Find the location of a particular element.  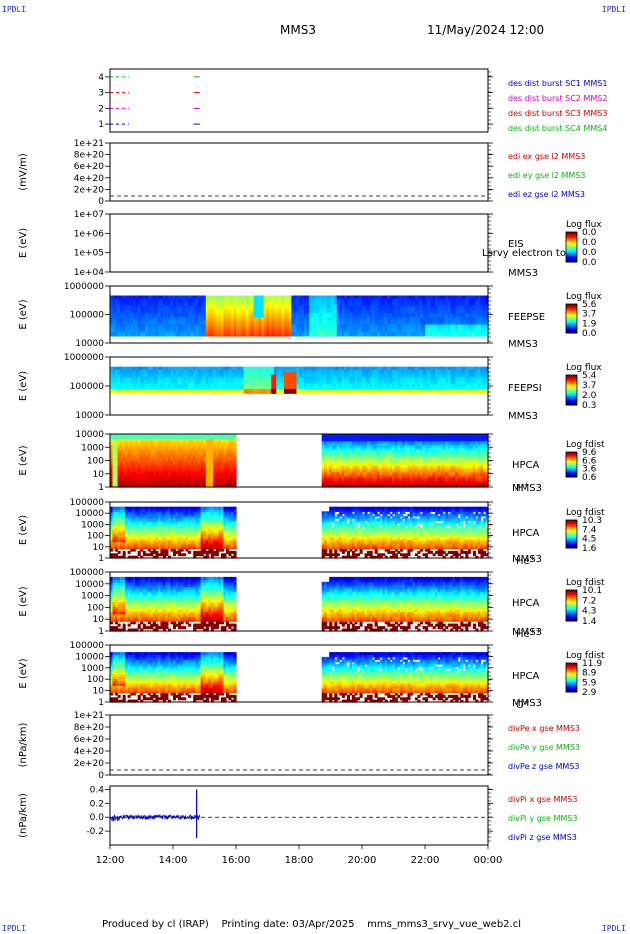

hpca_h-colorbar-tick: 0.6 is located at coordinates (589, 478).